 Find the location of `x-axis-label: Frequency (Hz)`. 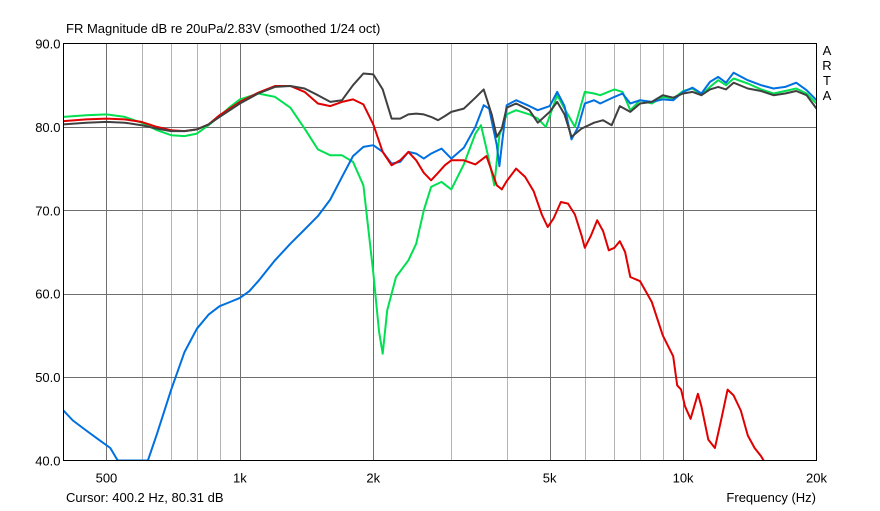

x-axis-label: Frequency (Hz) is located at coordinates (771, 497).